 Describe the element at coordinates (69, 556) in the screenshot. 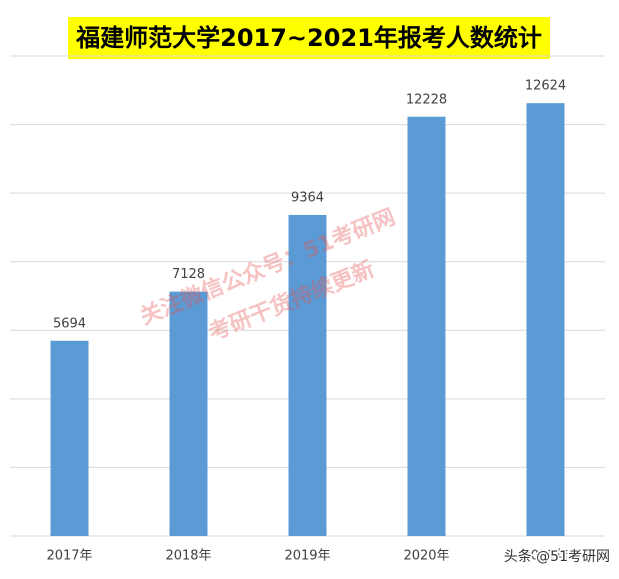

I see `x-tick-label: 2017年` at that location.